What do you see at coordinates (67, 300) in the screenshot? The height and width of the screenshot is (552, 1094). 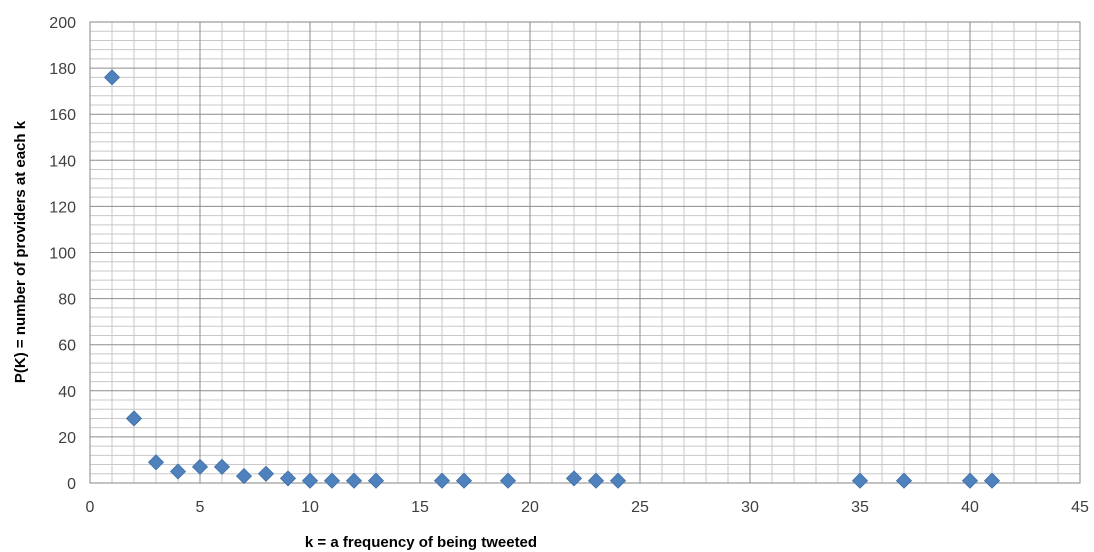 I see `y-tick-label: 80` at bounding box center [67, 300].